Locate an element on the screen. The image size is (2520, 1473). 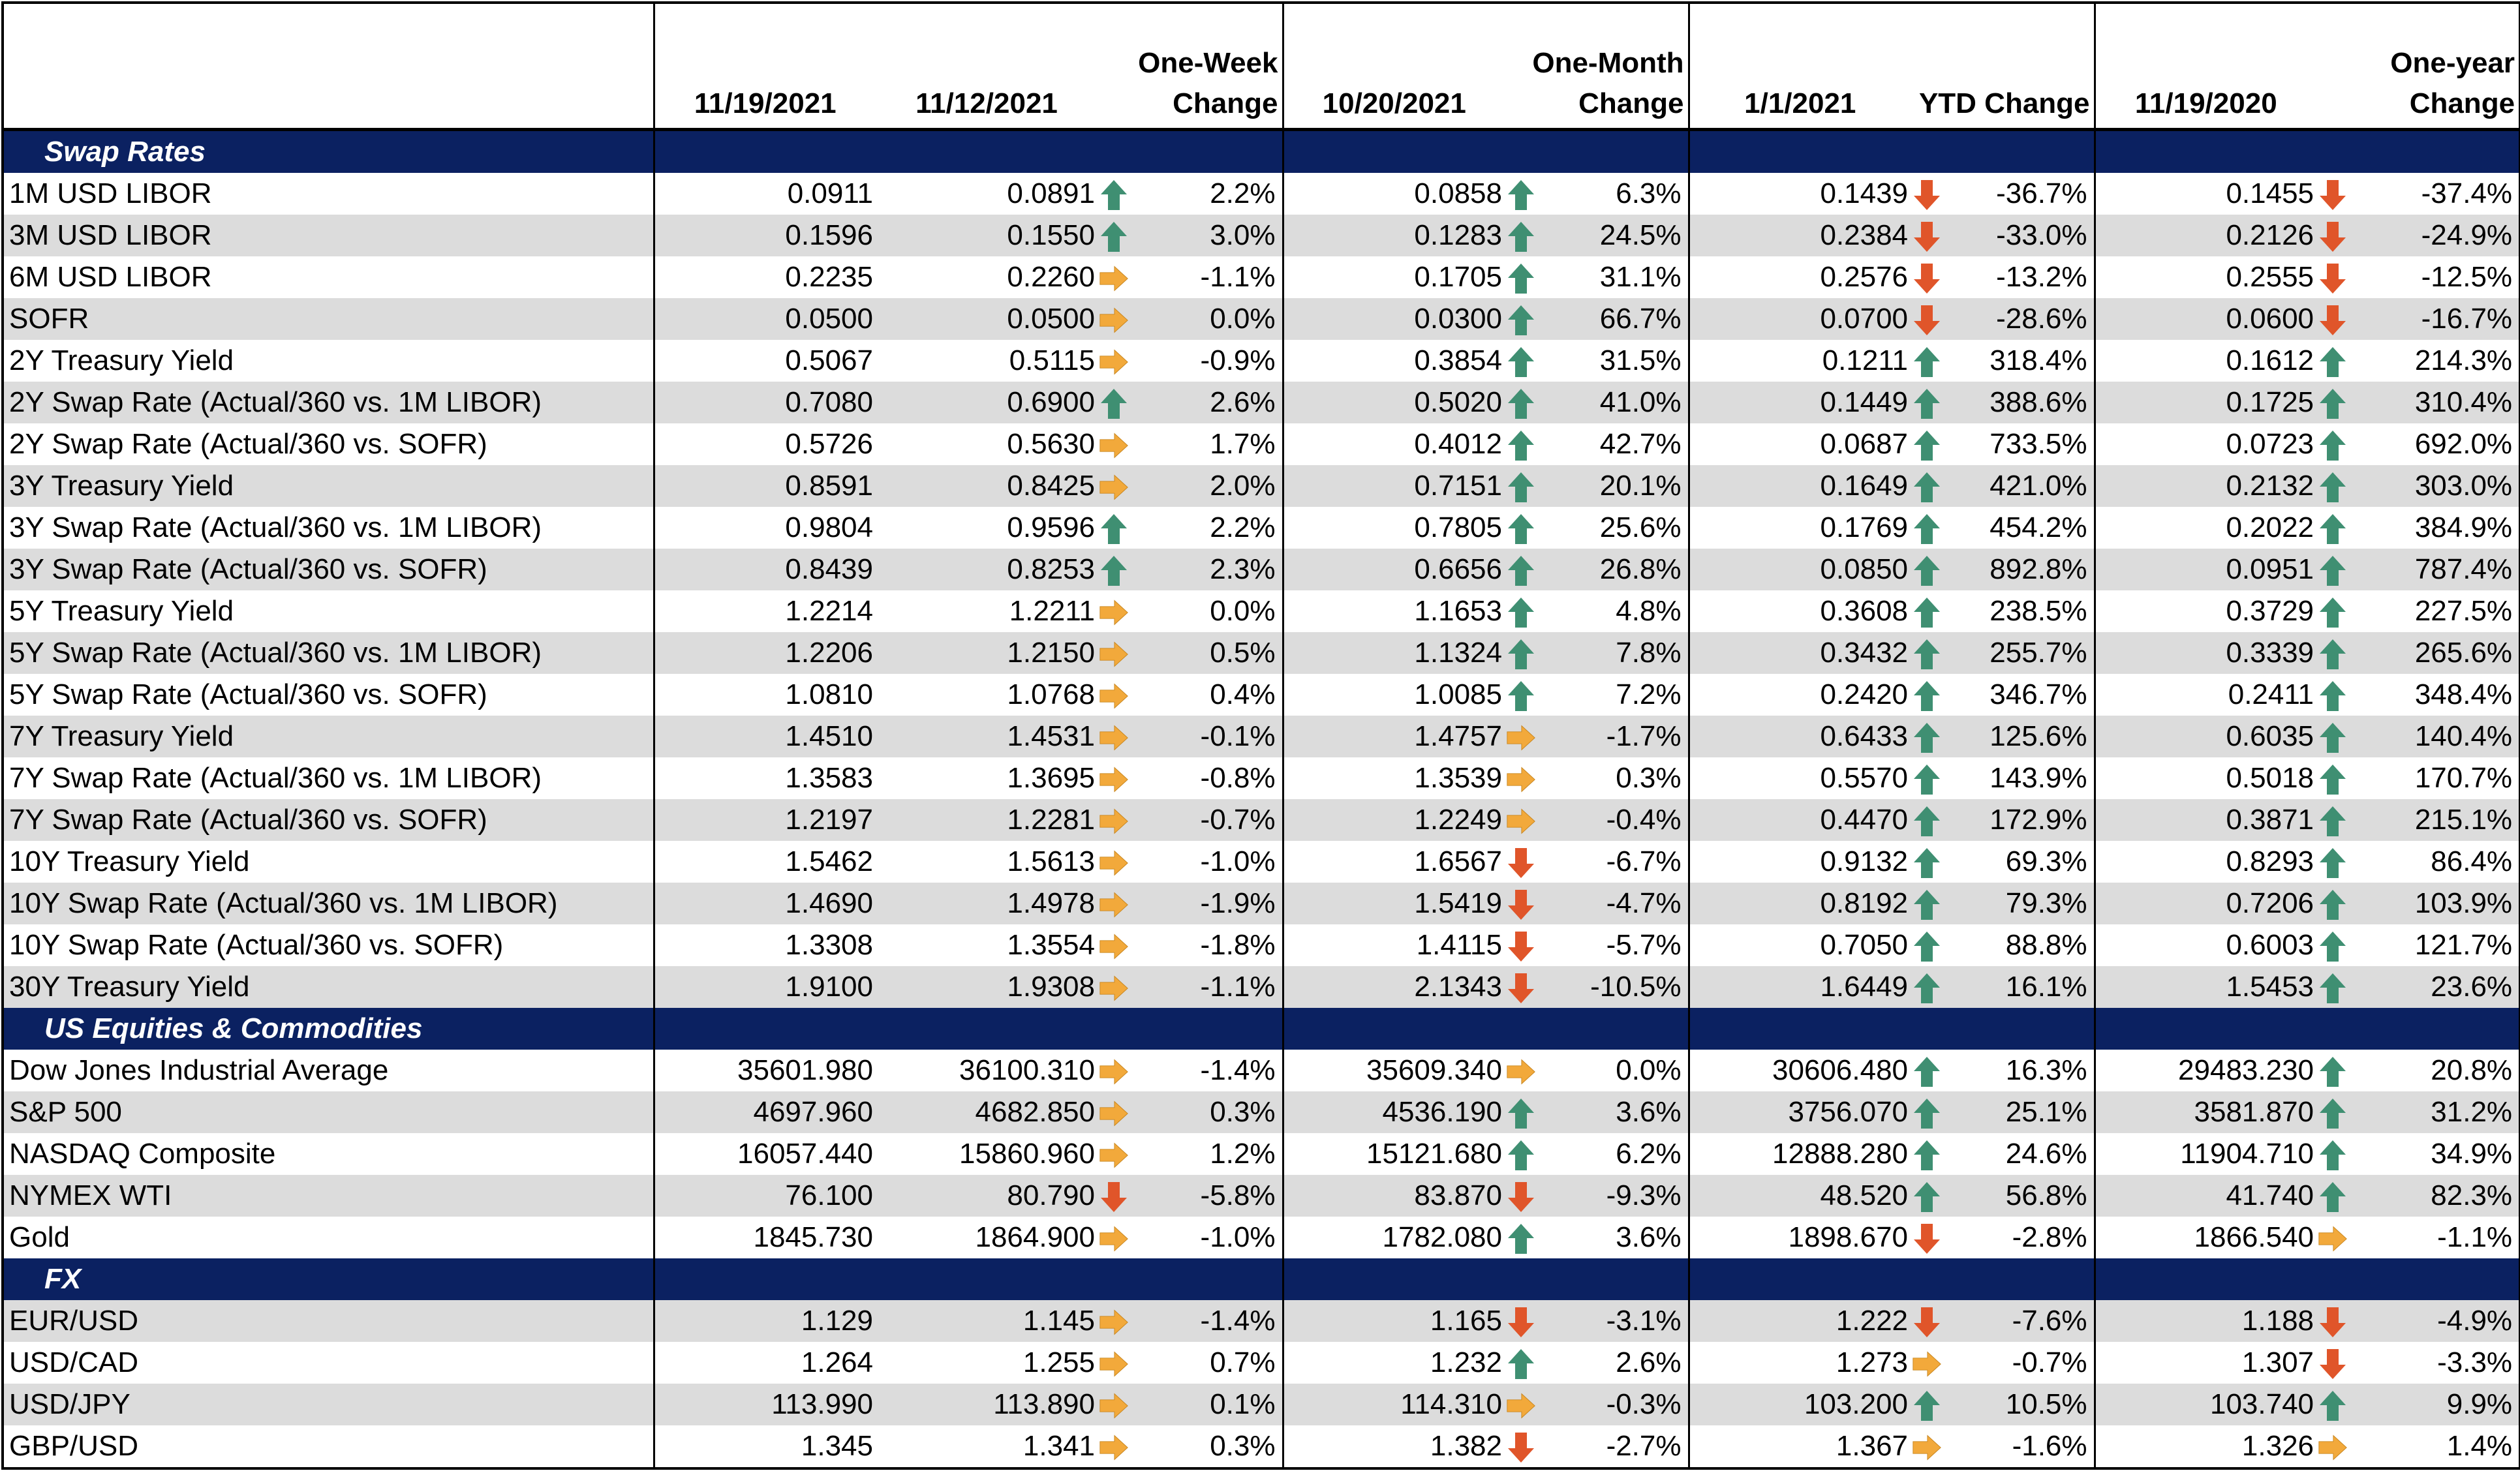
row-label: 1M USD LIBOR is located at coordinates (328, 194).